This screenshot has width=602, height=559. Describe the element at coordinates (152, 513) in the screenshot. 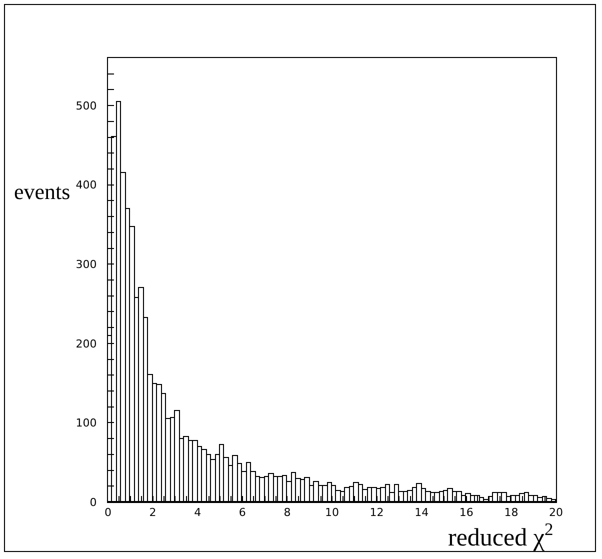

I see `x-tick-label: 2` at that location.